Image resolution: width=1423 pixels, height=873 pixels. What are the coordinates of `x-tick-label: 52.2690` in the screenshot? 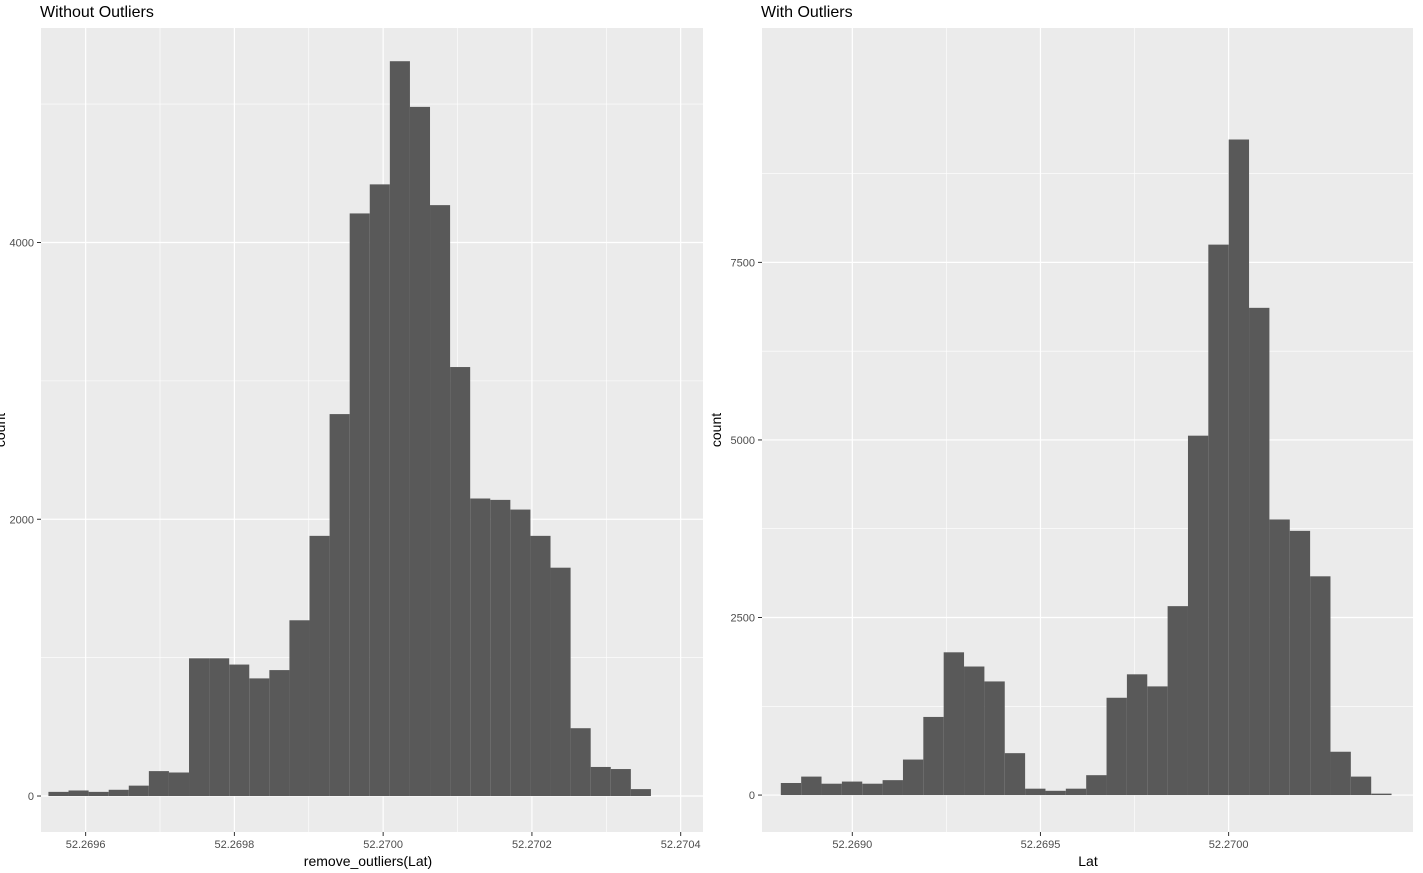 It's located at (852, 845).